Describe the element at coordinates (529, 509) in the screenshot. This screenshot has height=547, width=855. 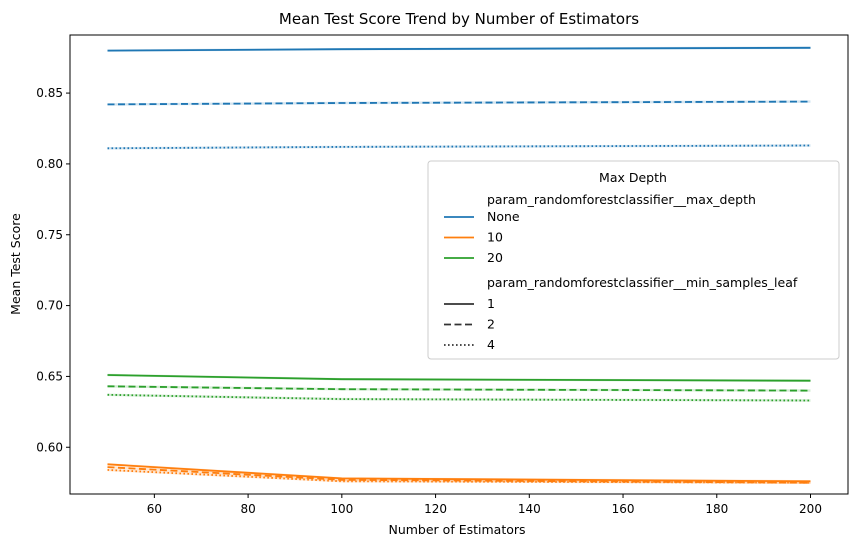
I see `x-tick-label: 140` at that location.